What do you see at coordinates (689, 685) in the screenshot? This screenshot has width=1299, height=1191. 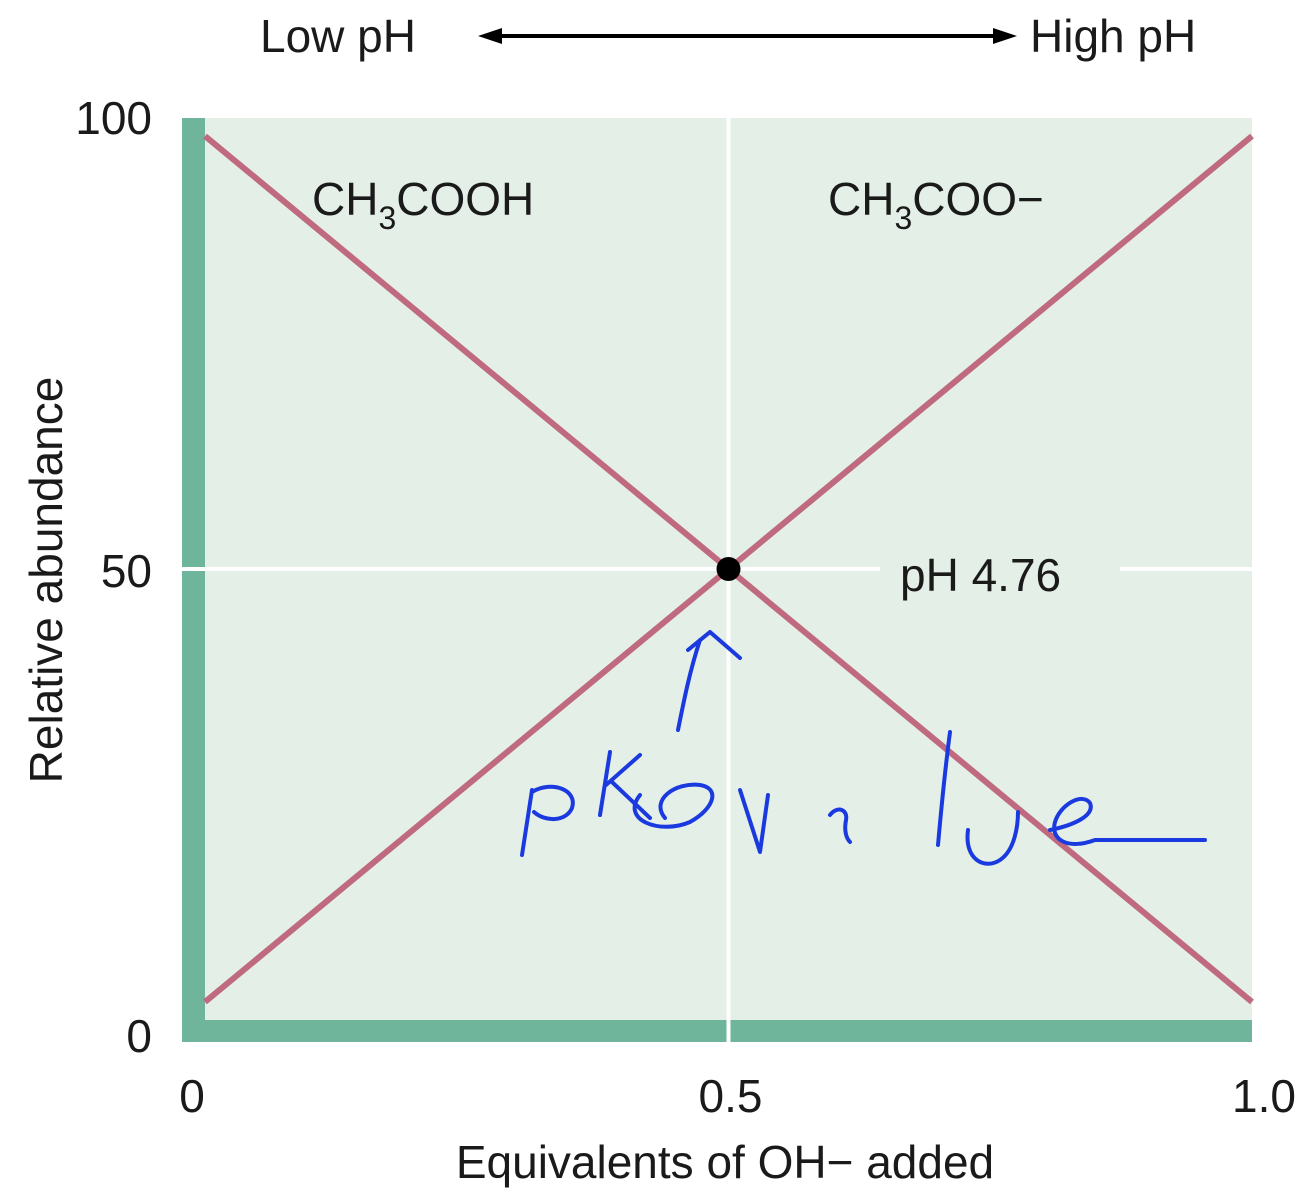 I see `handwritten-arrow-shaft` at bounding box center [689, 685].